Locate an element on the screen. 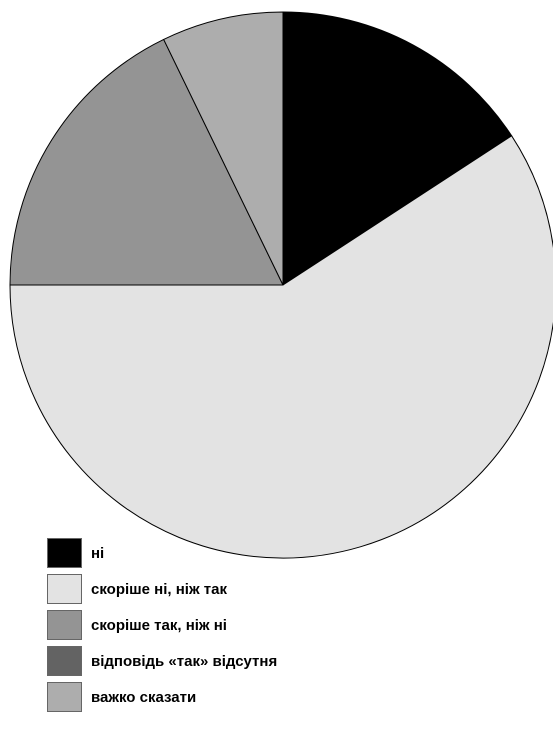 The width and height of the screenshot is (553, 745). legend-swatch-ni is located at coordinates (64, 553).